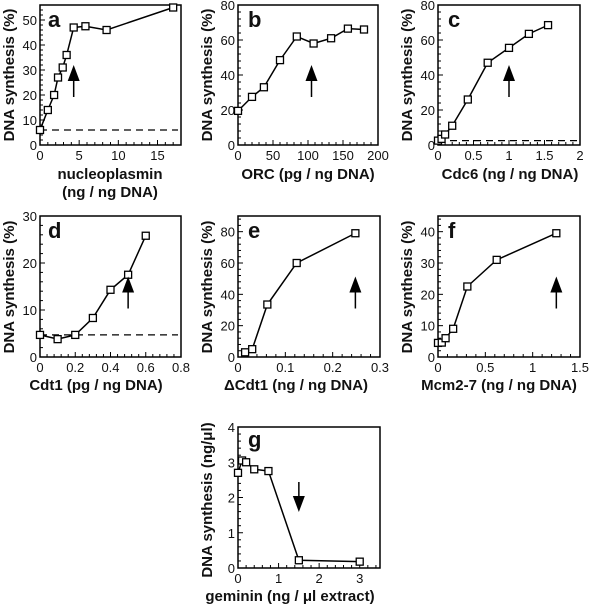 The height and width of the screenshot is (607, 600). Describe the element at coordinates (228, 326) in the screenshot. I see `panel-e-y-tick-label: 20` at that location.